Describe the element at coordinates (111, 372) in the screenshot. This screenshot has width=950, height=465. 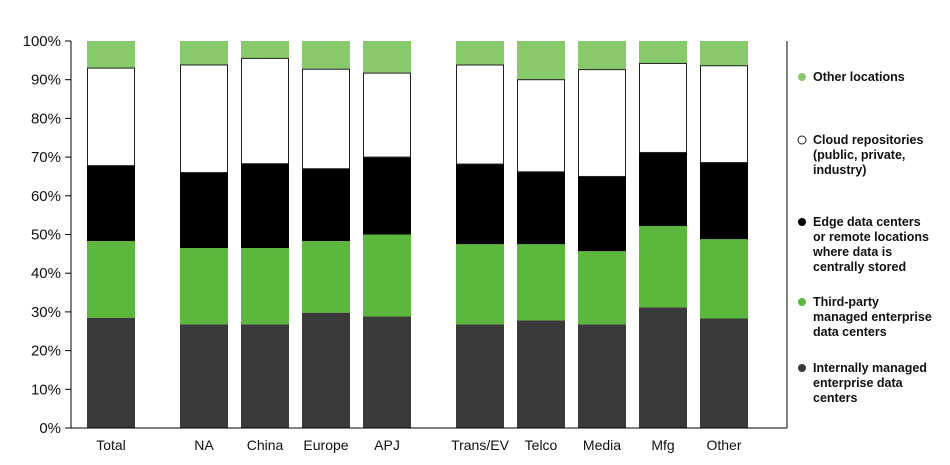
I see `bar-segment-total-internally-managed-enter` at that location.